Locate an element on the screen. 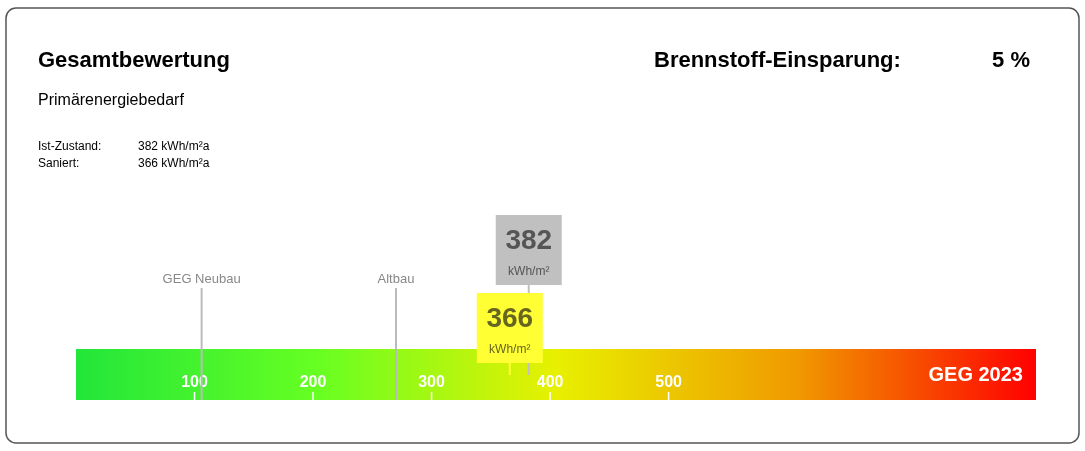 The width and height of the screenshot is (1085, 451). text: Brennstoff-Einsparung: is located at coordinates (777, 59).